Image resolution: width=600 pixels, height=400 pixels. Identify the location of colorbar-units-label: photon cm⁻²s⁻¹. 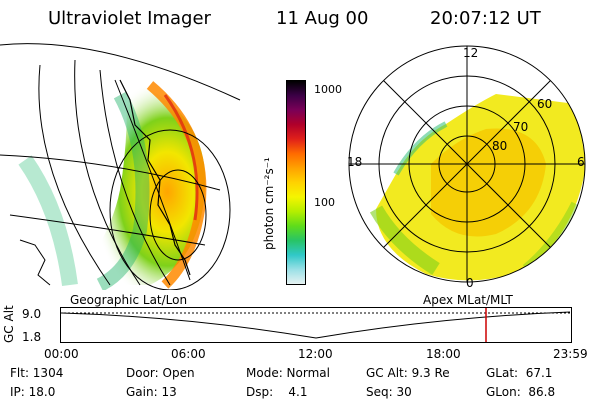
(269, 203).